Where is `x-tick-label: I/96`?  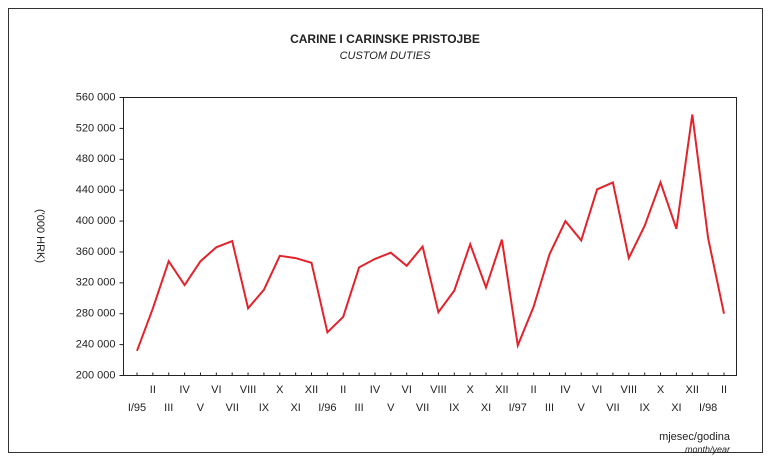 x-tick-label: I/96 is located at coordinates (327, 408).